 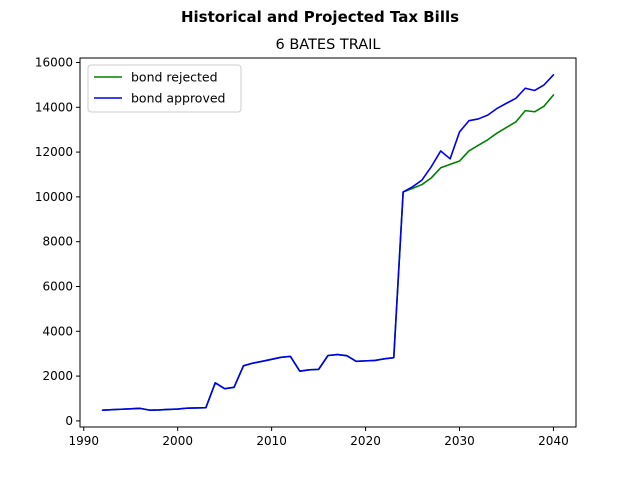 What do you see at coordinates (54, 152) in the screenshot?
I see `y-tick-label: 12000` at bounding box center [54, 152].